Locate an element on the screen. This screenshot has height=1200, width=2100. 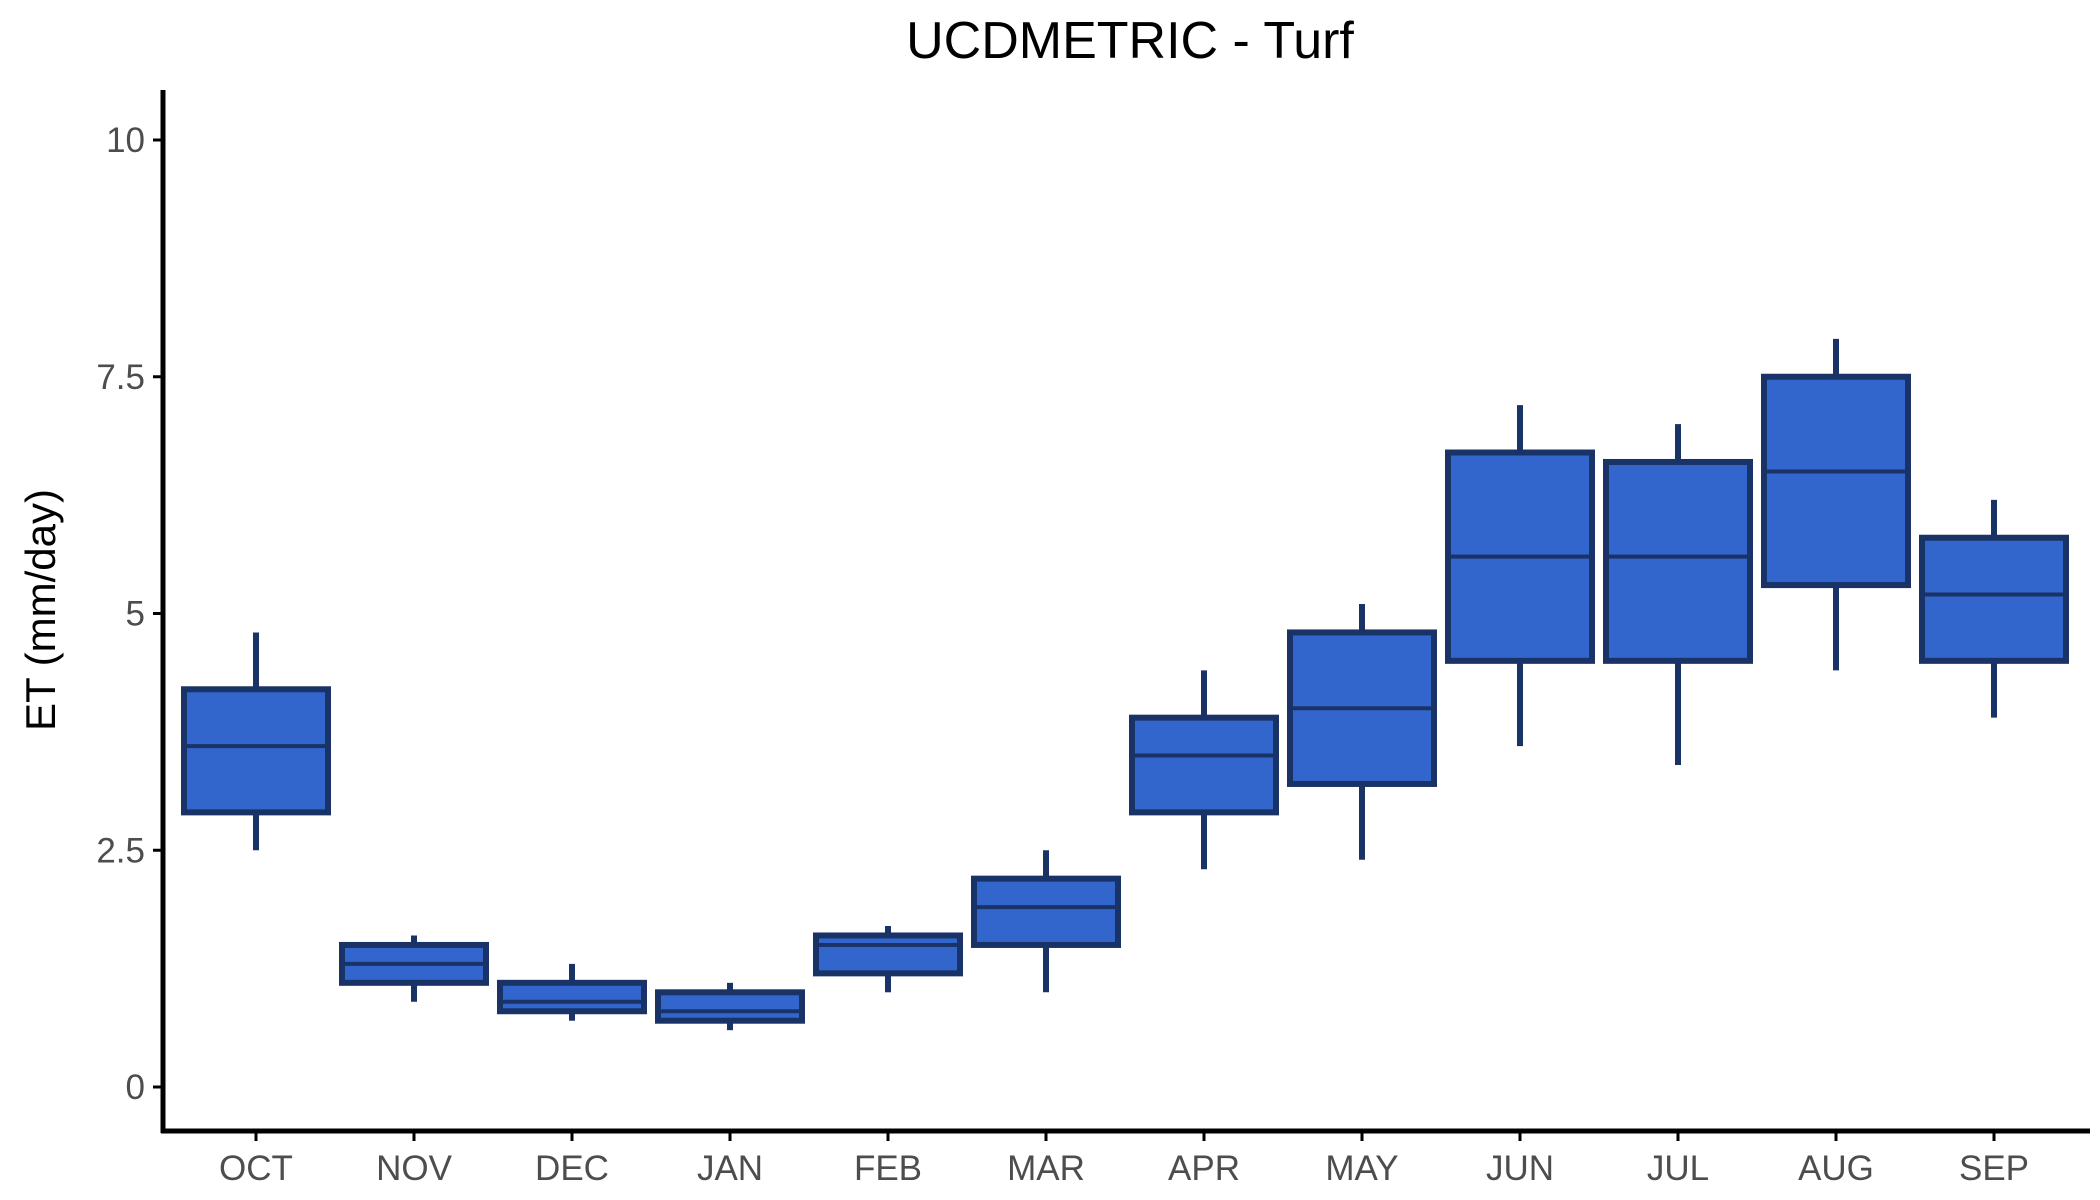
x-tick-label: JUL is located at coordinates (1678, 1168).